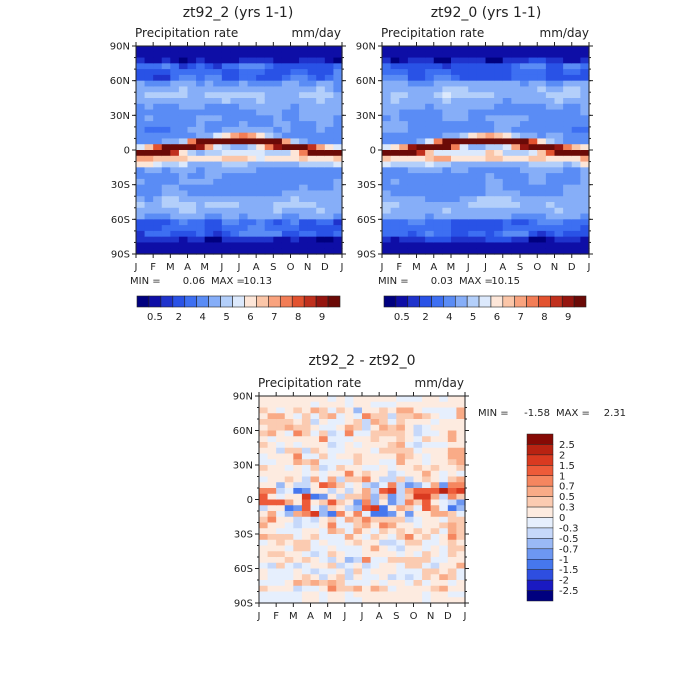 This screenshot has height=700, width=700. Describe the element at coordinates (243, 604) in the screenshot. I see `y-tick-label: 90S` at that location.